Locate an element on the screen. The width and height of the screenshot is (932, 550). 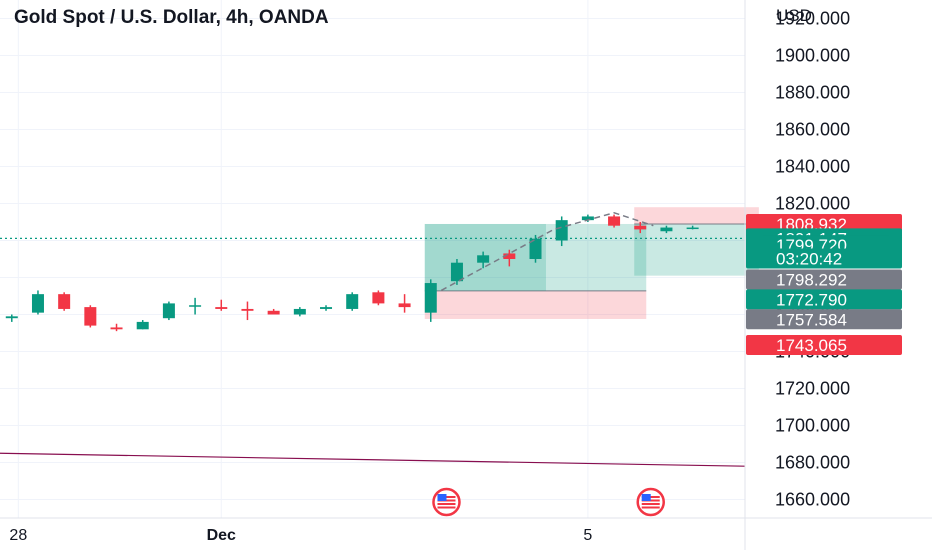
price-tick-label: 1860.000 is located at coordinates (812, 130).